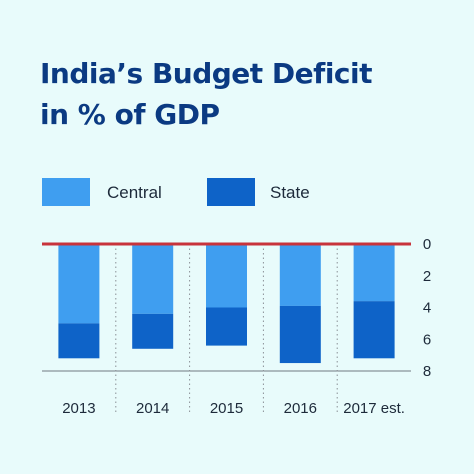 The width and height of the screenshot is (474, 474). I want to click on x-tick-label: 2013, so click(78, 408).